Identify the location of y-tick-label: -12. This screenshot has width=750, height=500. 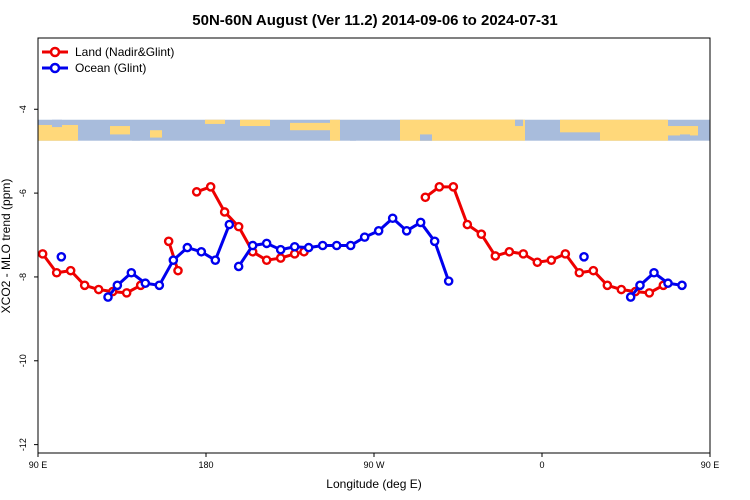
(23, 444).